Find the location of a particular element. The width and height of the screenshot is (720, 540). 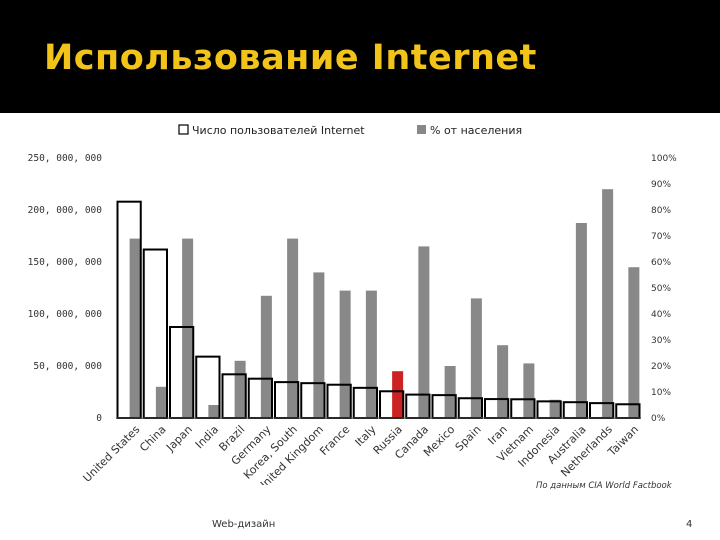

right-axis-tick-label: 40% is located at coordinates (661, 315).